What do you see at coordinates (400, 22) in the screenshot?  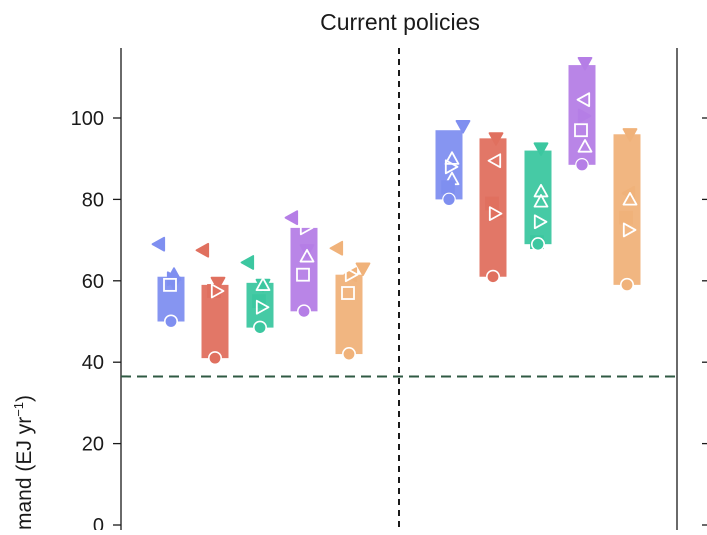 I see `chart-title: Current policies` at bounding box center [400, 22].